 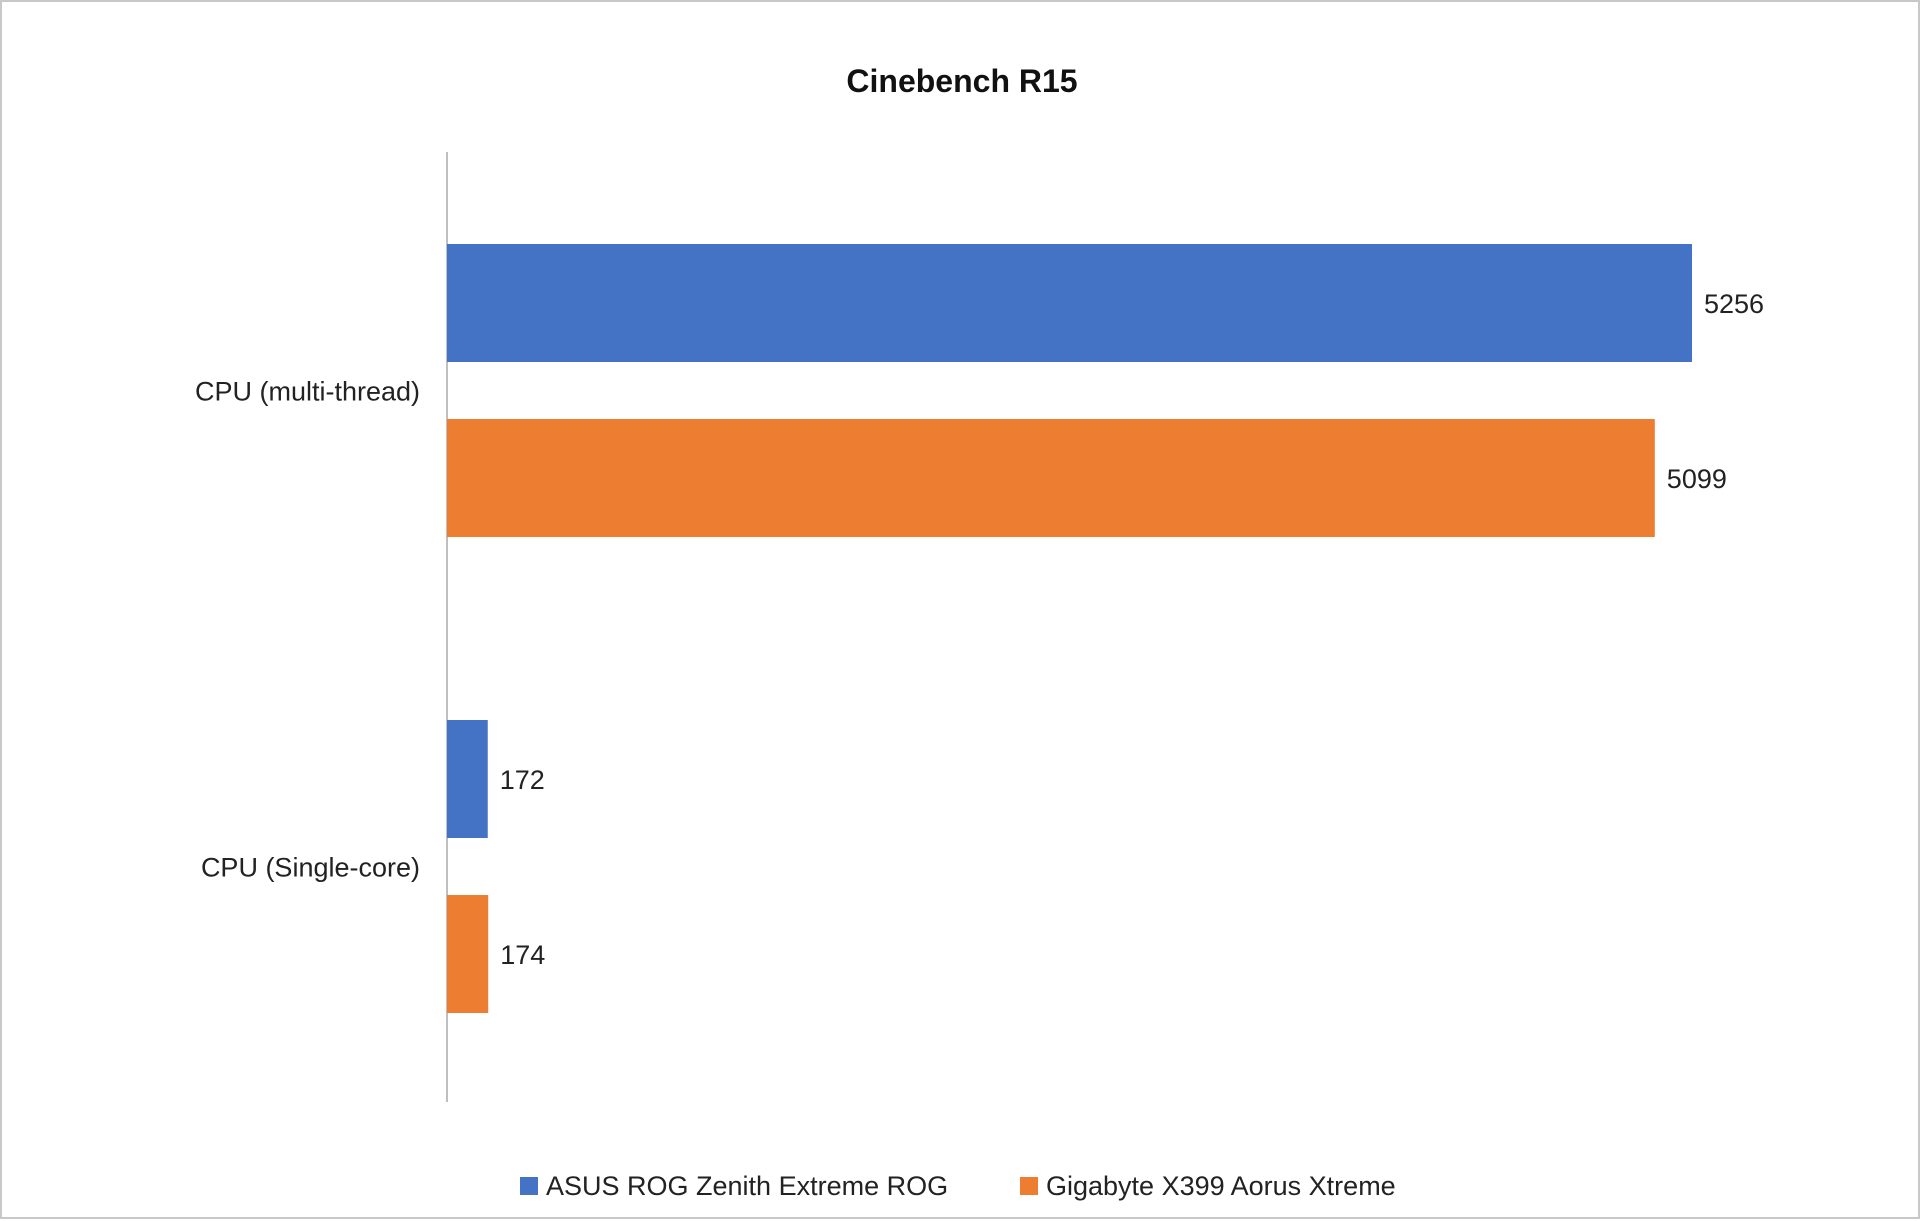 What do you see at coordinates (1221, 1186) in the screenshot?
I see `legend-label-1: Gigabyte X399 Aorus Xtreme` at bounding box center [1221, 1186].